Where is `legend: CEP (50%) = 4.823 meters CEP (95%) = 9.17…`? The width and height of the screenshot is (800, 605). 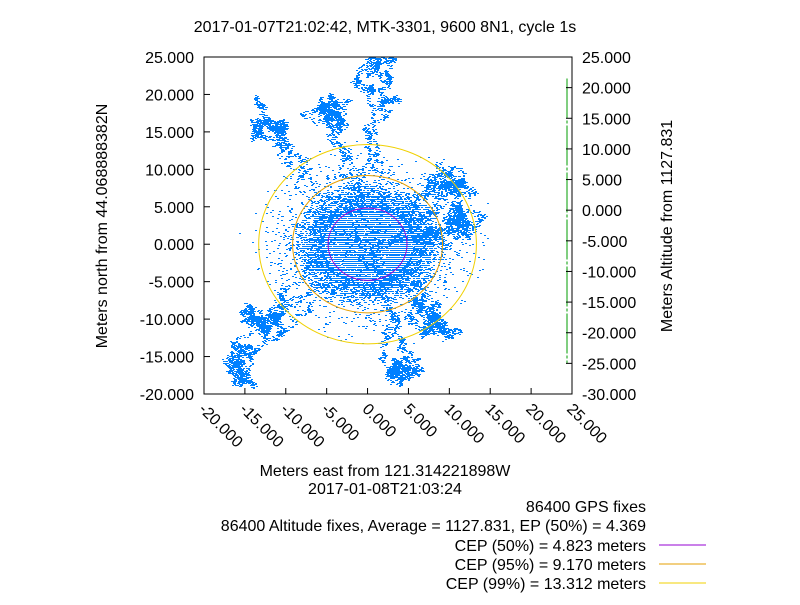 legend: CEP (50%) = 4.823 meters CEP (95%) = 9.17… is located at coordinates (576, 565).